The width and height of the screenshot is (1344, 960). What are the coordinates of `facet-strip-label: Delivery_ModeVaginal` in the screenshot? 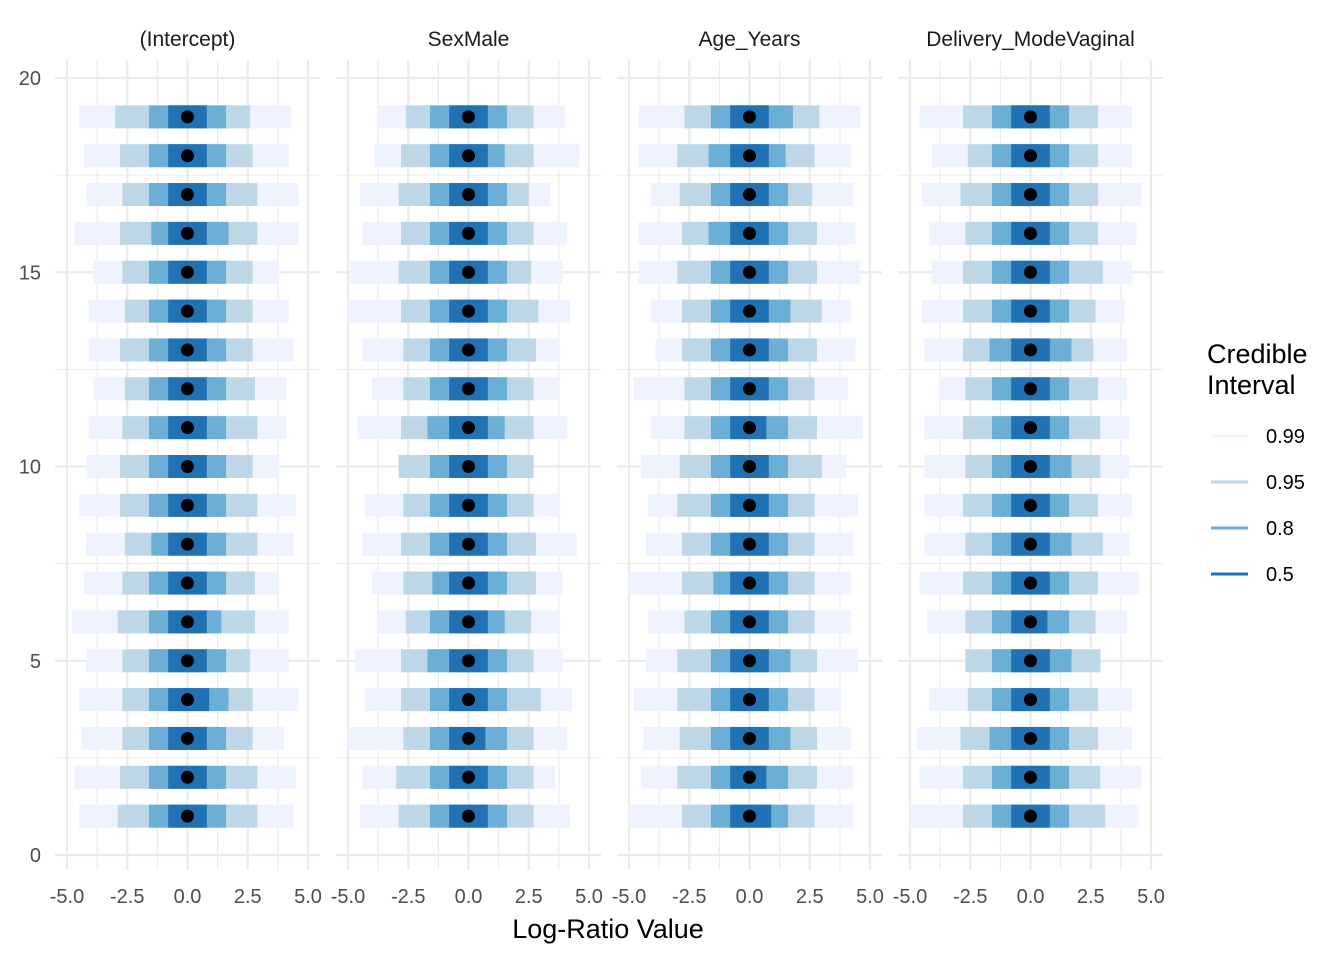 It's located at (1030, 39).